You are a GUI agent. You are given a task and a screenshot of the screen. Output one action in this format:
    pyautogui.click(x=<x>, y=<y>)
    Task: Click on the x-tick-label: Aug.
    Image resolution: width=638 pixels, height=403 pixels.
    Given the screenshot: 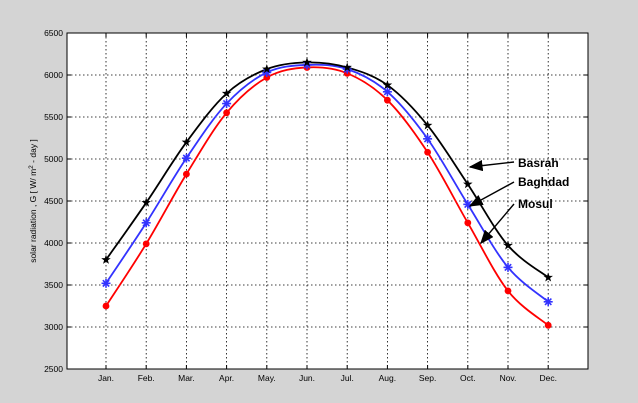 What is the action you would take?
    pyautogui.click(x=388, y=378)
    